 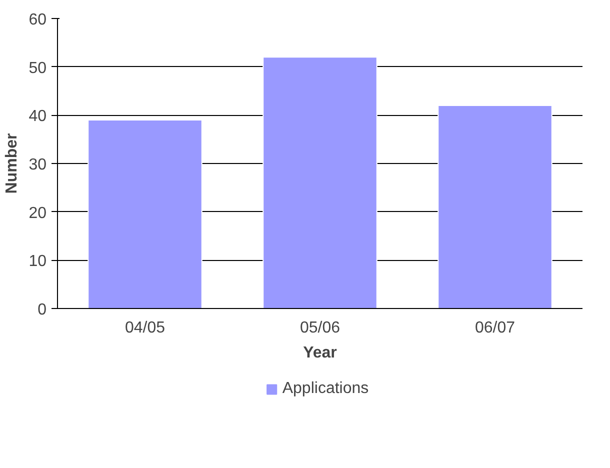 What do you see at coordinates (42, 310) in the screenshot?
I see `y-tick-label: 0` at bounding box center [42, 310].